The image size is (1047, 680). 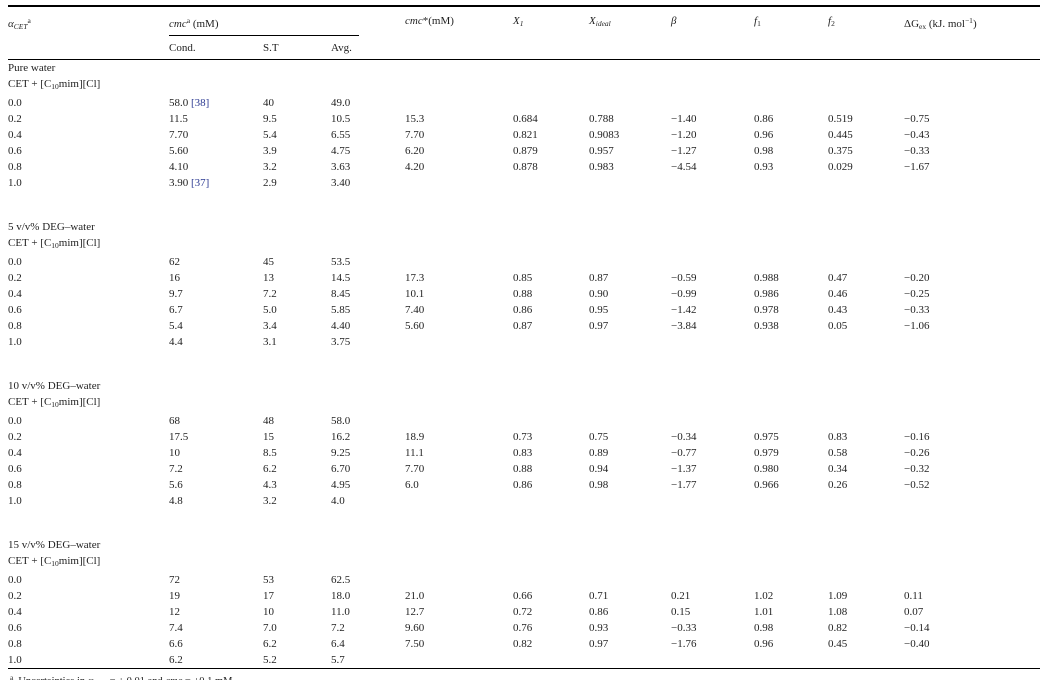 What do you see at coordinates (599, 310) in the screenshot?
I see `table-cell: 0.95` at bounding box center [599, 310].